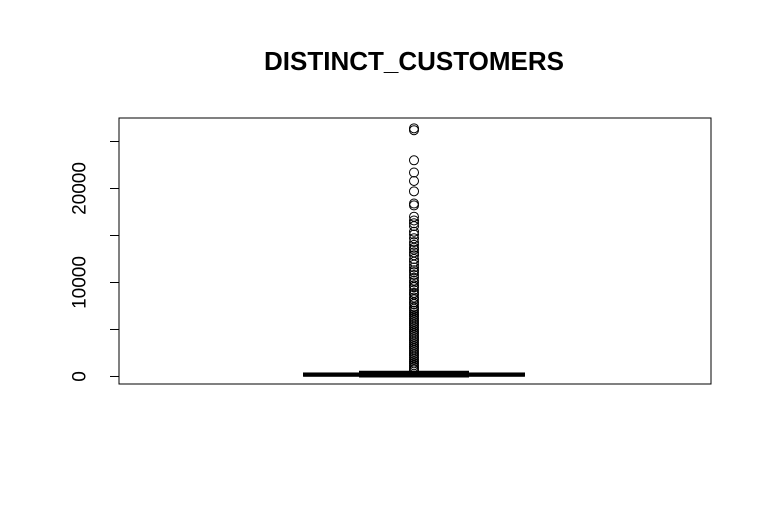  I want to click on y-tick-label: 10000, so click(80, 282).